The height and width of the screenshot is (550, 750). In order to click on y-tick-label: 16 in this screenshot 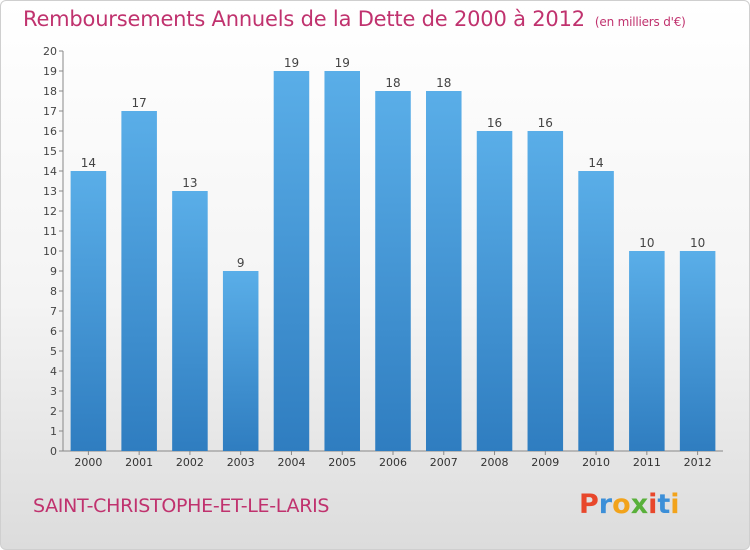, I will do `click(50, 131)`.